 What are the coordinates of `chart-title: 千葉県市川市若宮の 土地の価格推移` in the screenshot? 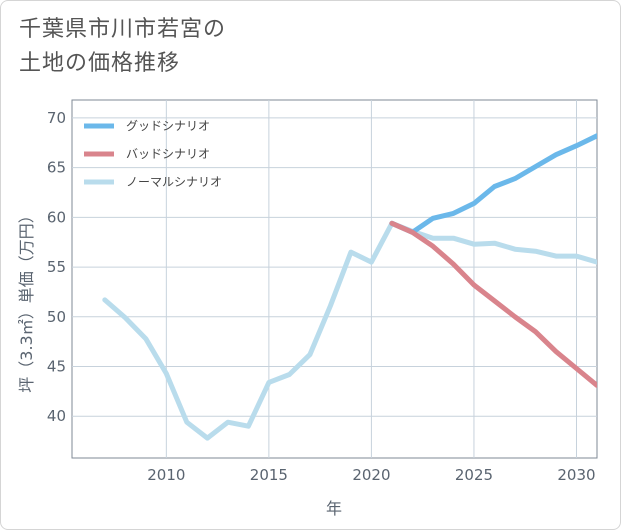 It's located at (229, 47).